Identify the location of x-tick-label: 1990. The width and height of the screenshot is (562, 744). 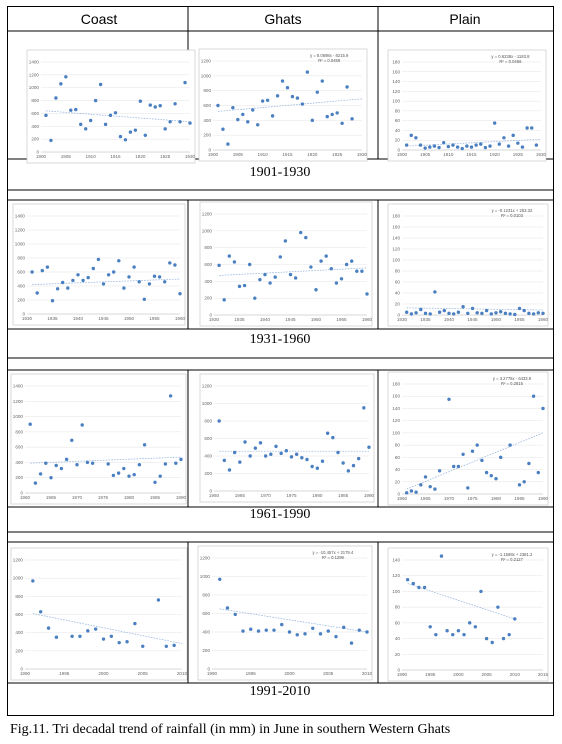
(543, 498).